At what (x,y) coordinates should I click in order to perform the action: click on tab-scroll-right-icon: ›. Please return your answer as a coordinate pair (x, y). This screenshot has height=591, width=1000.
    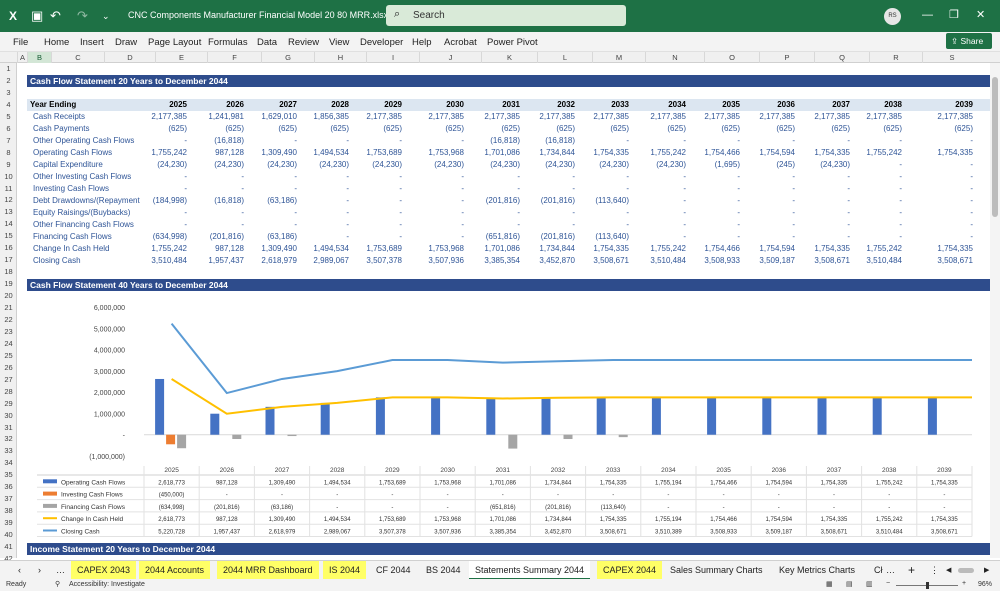
    Looking at the image, I should click on (39, 570).